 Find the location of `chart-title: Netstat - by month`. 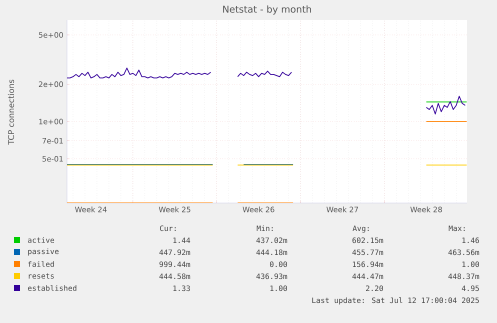

chart-title: Netstat - by month is located at coordinates (267, 10).